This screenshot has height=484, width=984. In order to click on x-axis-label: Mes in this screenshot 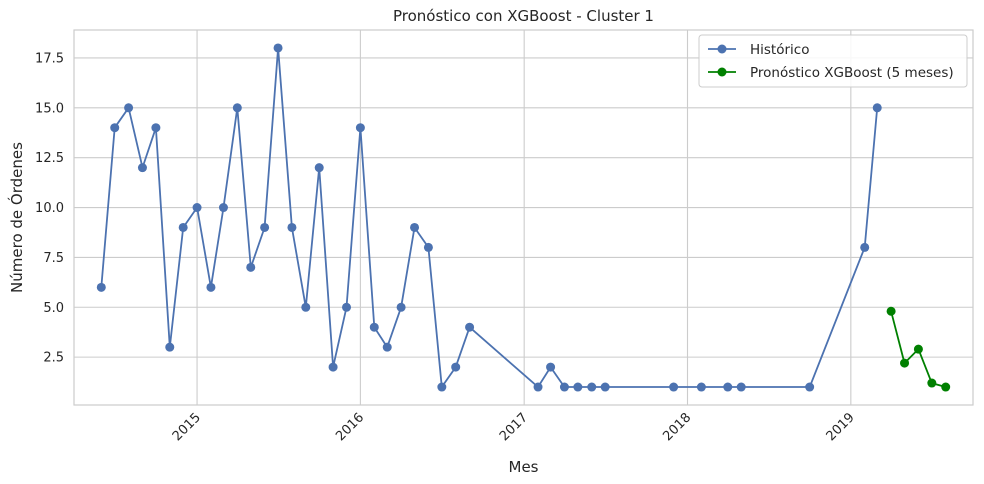, I will do `click(524, 467)`.